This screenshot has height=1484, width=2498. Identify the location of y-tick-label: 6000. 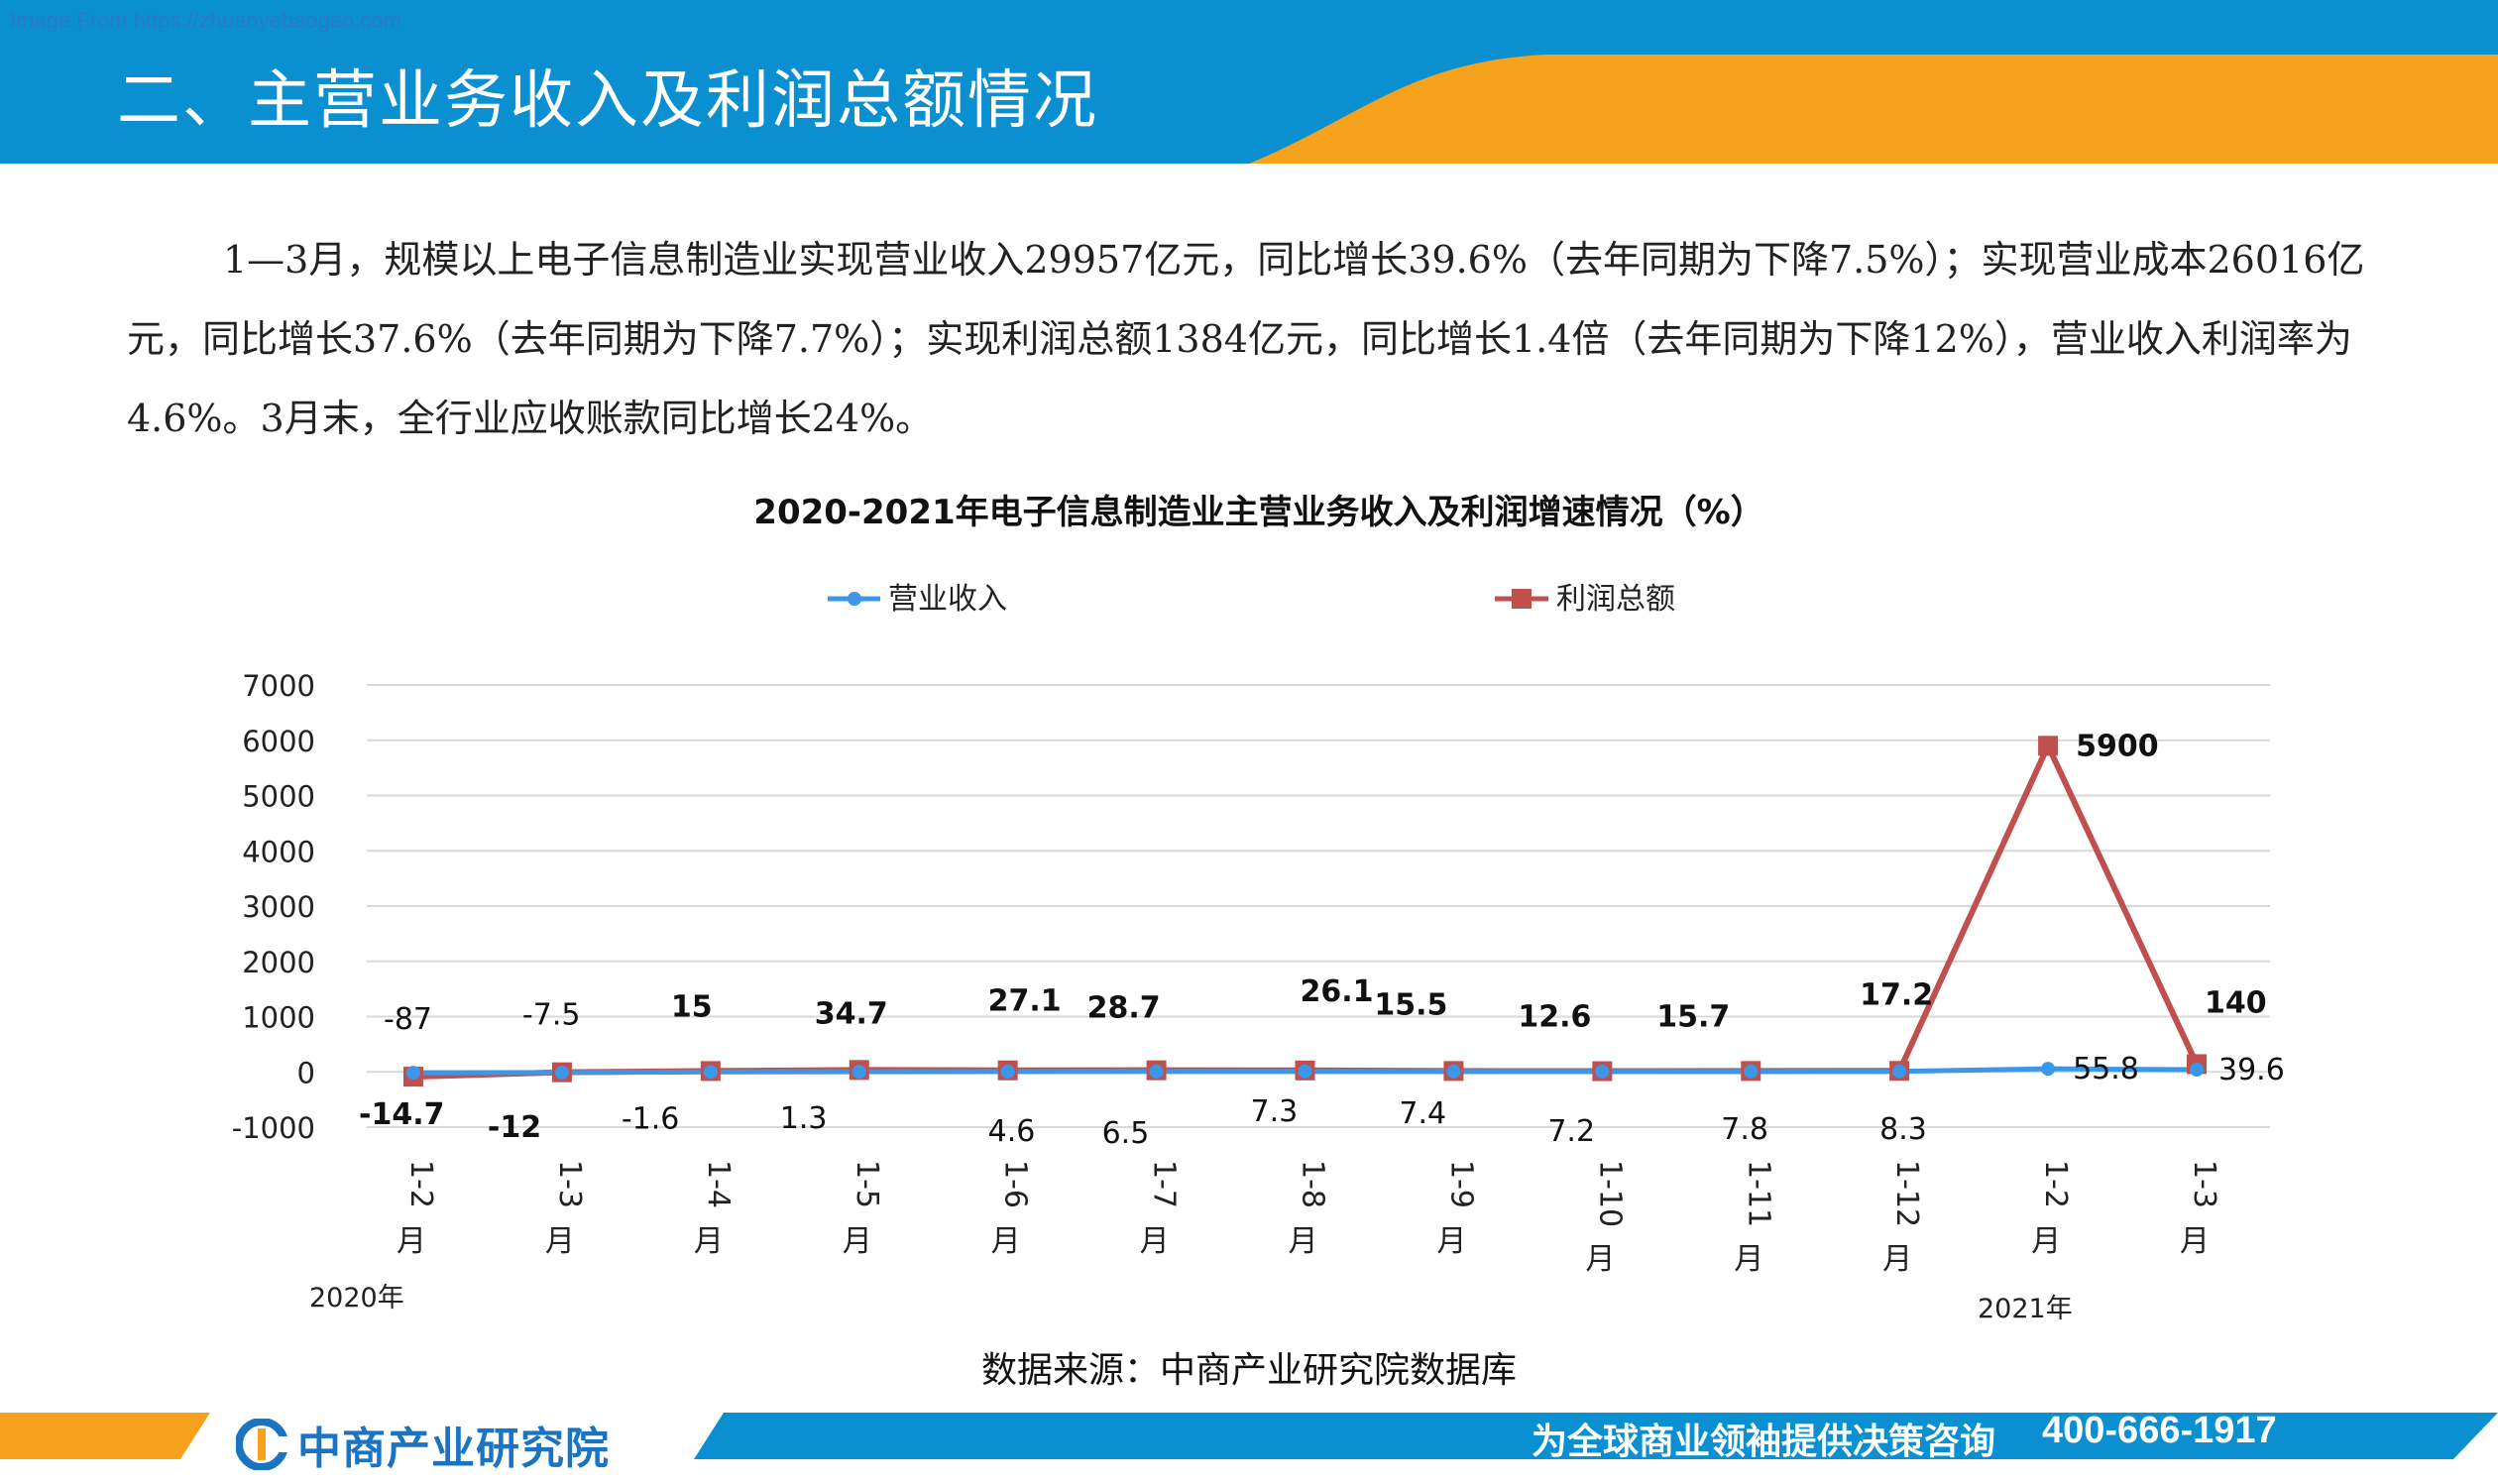
(278, 741).